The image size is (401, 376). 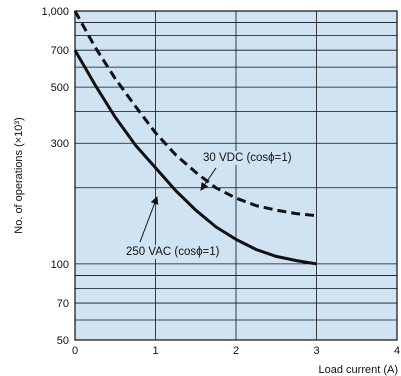 I want to click on y-axis-label: No. of operations (×10³), so click(x=19, y=175).